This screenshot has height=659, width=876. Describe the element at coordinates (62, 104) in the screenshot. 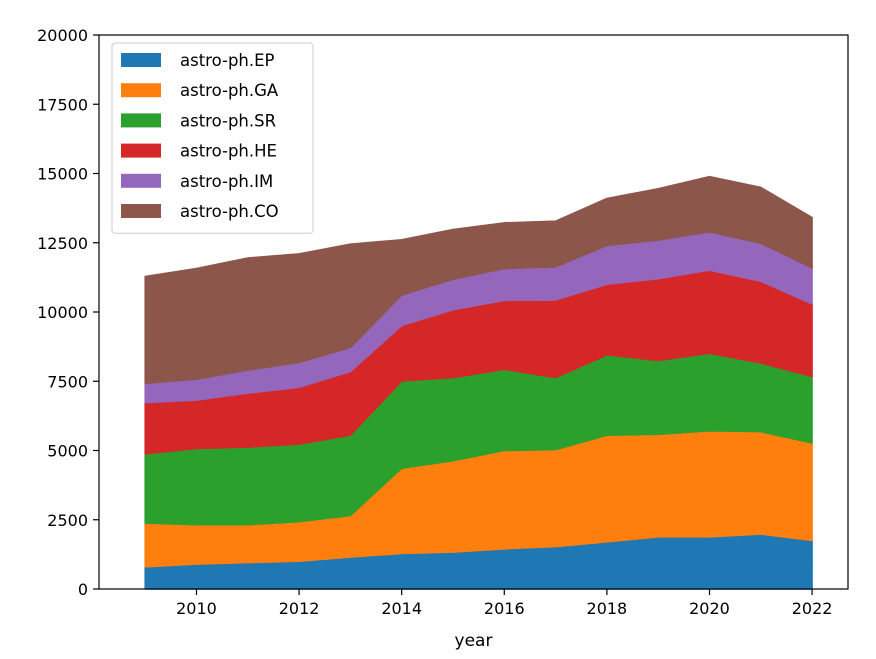

I see `y-tick-label: 17500` at that location.